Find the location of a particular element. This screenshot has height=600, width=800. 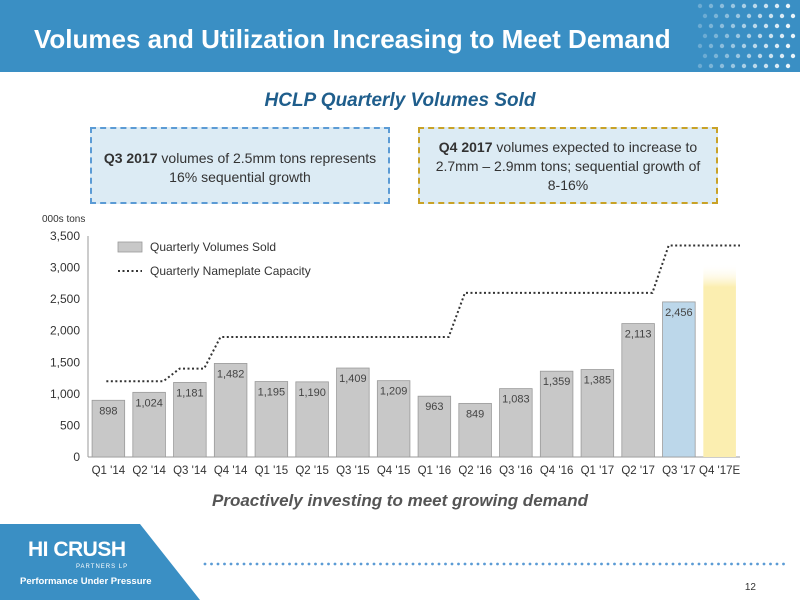

y-tick-label: 1,500 is located at coordinates (65, 362).